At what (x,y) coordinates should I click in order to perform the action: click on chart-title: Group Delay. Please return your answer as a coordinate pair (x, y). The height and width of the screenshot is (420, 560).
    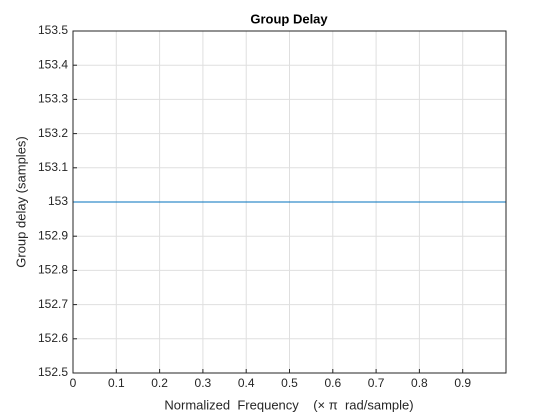
    Looking at the image, I should click on (289, 18).